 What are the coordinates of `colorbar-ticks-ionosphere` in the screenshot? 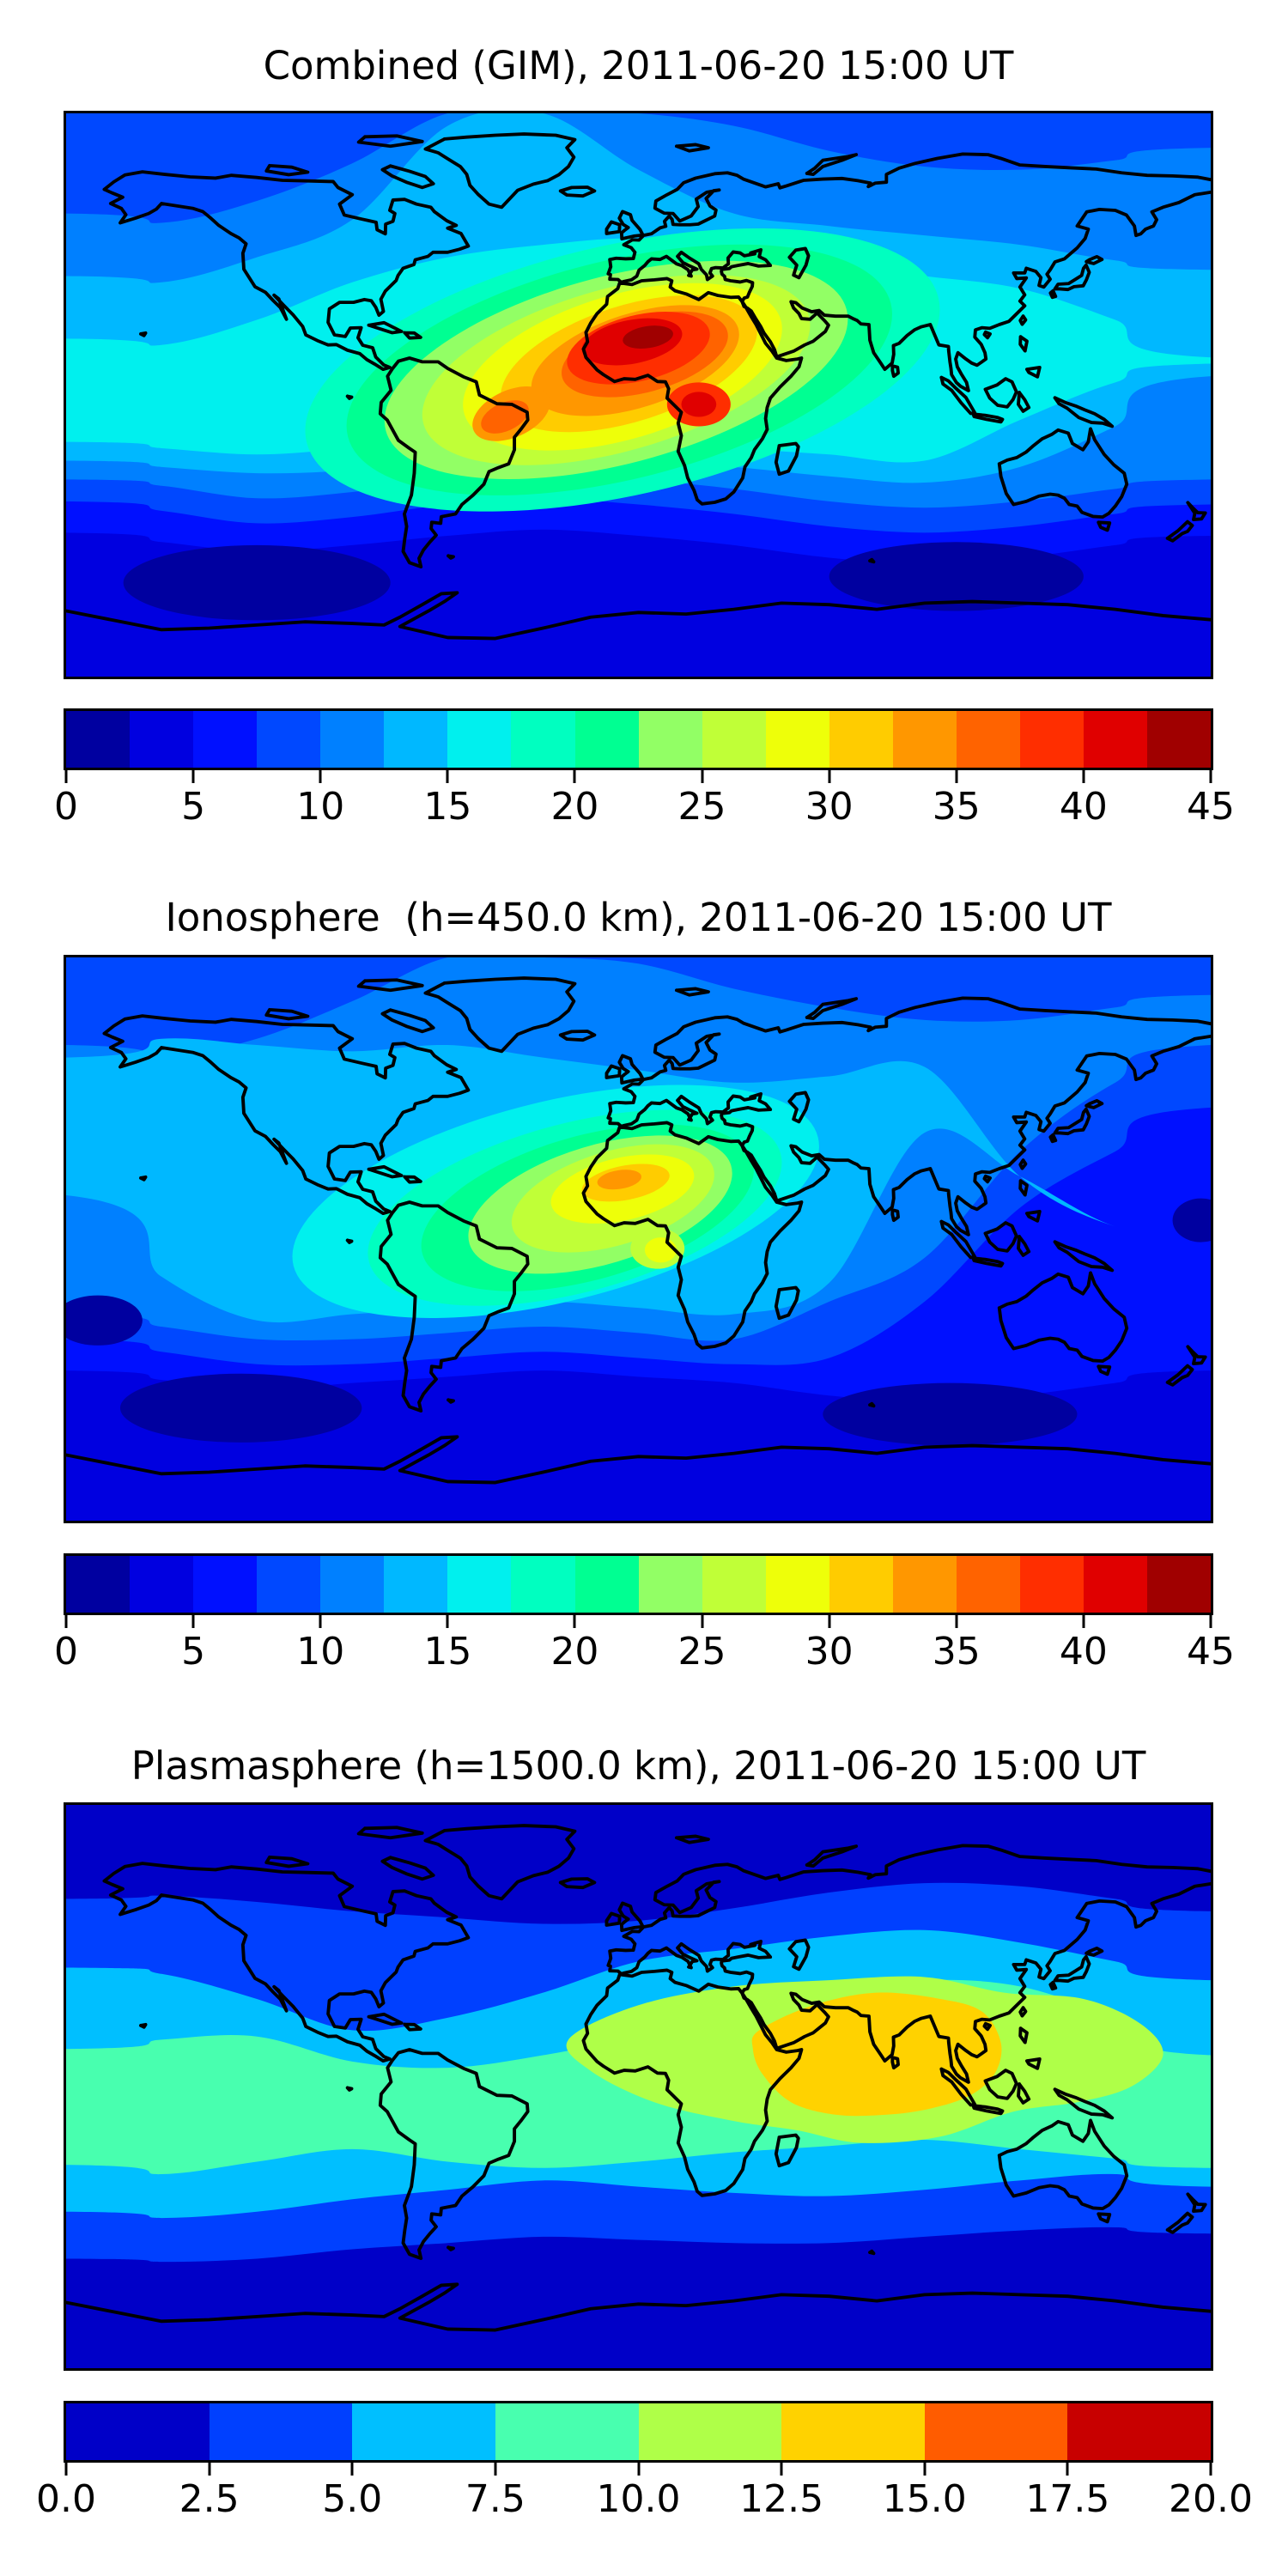 It's located at (638, 1622).